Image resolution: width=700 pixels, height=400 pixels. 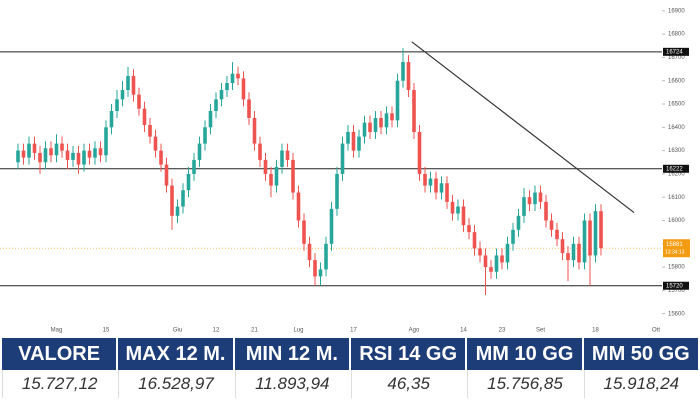 I want to click on y-tick-label: 16300, so click(x=676, y=151).